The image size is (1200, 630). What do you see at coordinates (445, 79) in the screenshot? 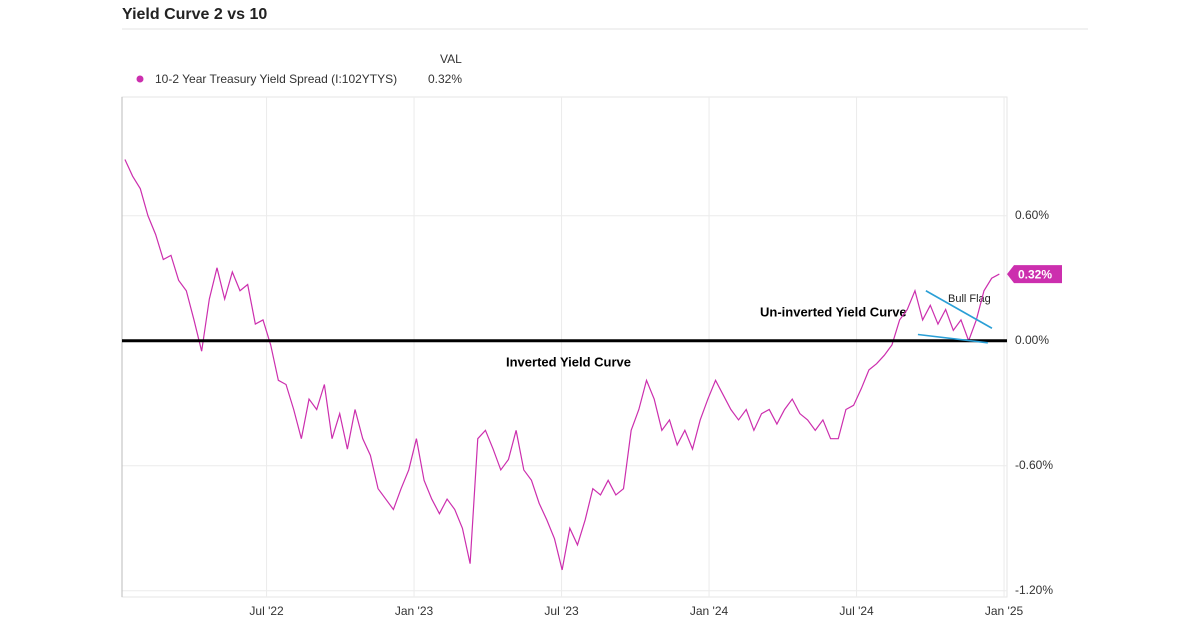
I see `legend-value: 0.32%` at bounding box center [445, 79].